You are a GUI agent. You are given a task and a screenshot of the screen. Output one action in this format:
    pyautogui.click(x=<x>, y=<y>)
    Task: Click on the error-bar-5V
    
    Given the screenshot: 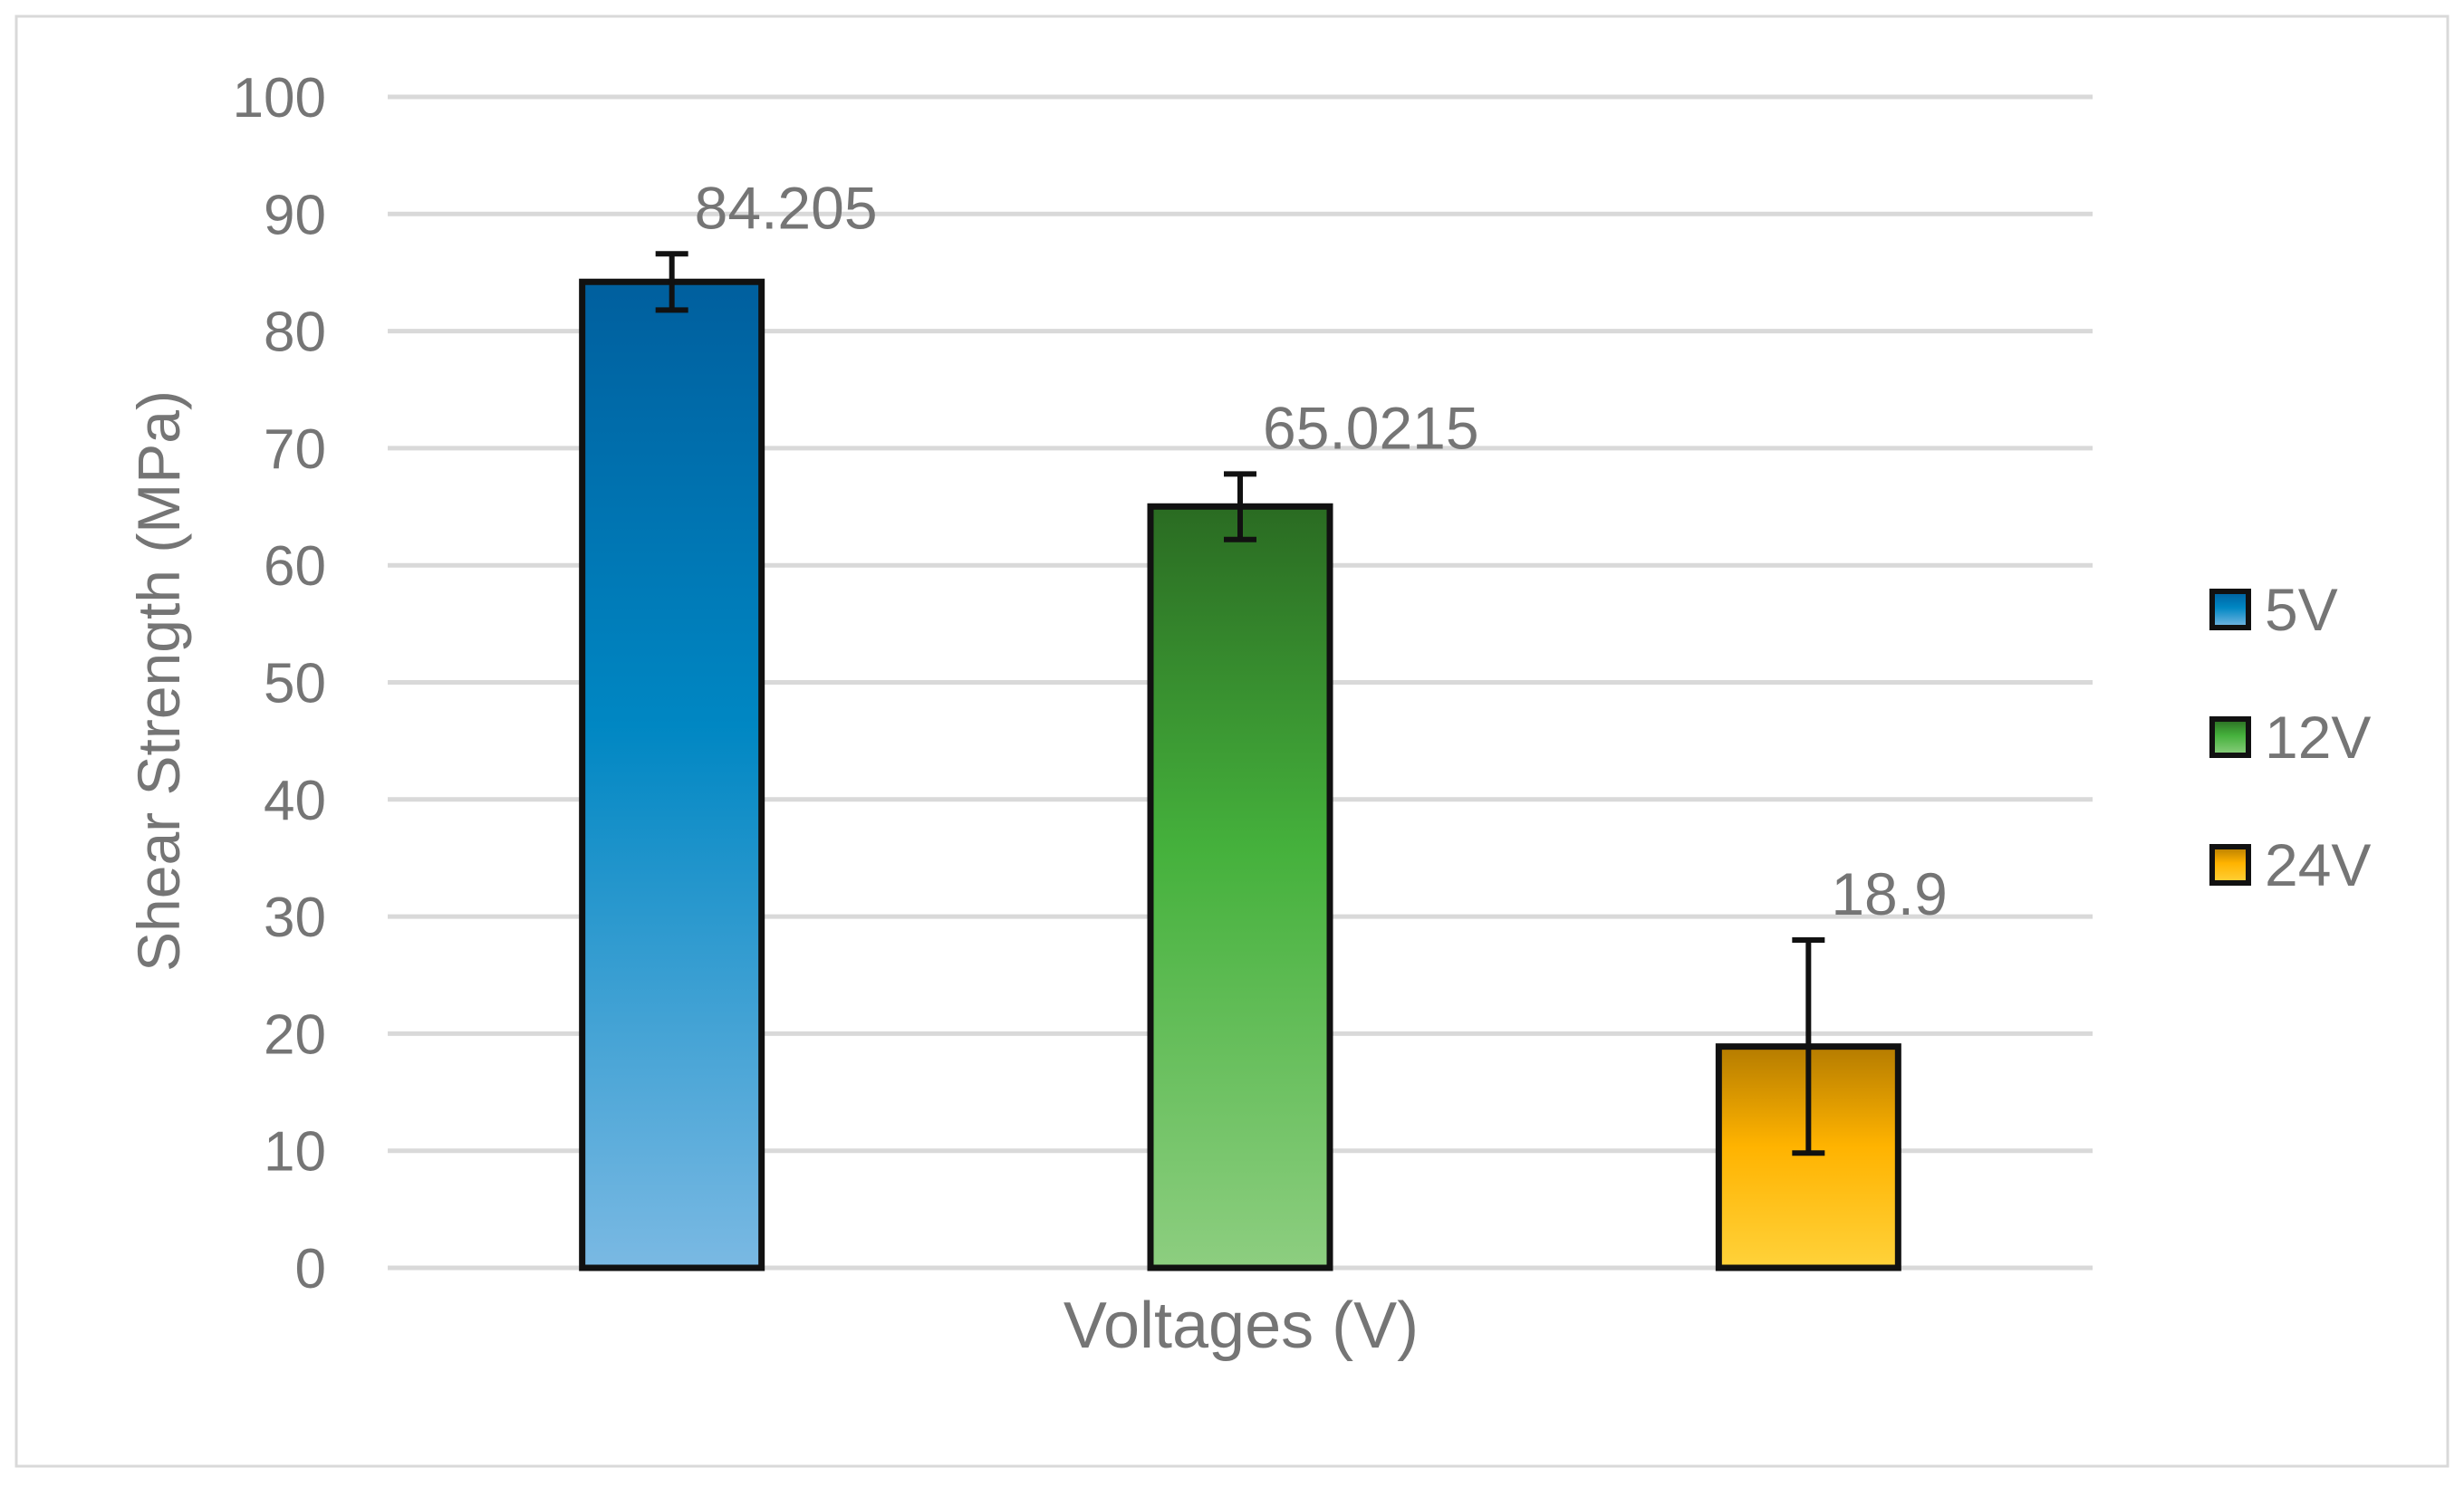 What is the action you would take?
    pyautogui.click(x=671, y=282)
    